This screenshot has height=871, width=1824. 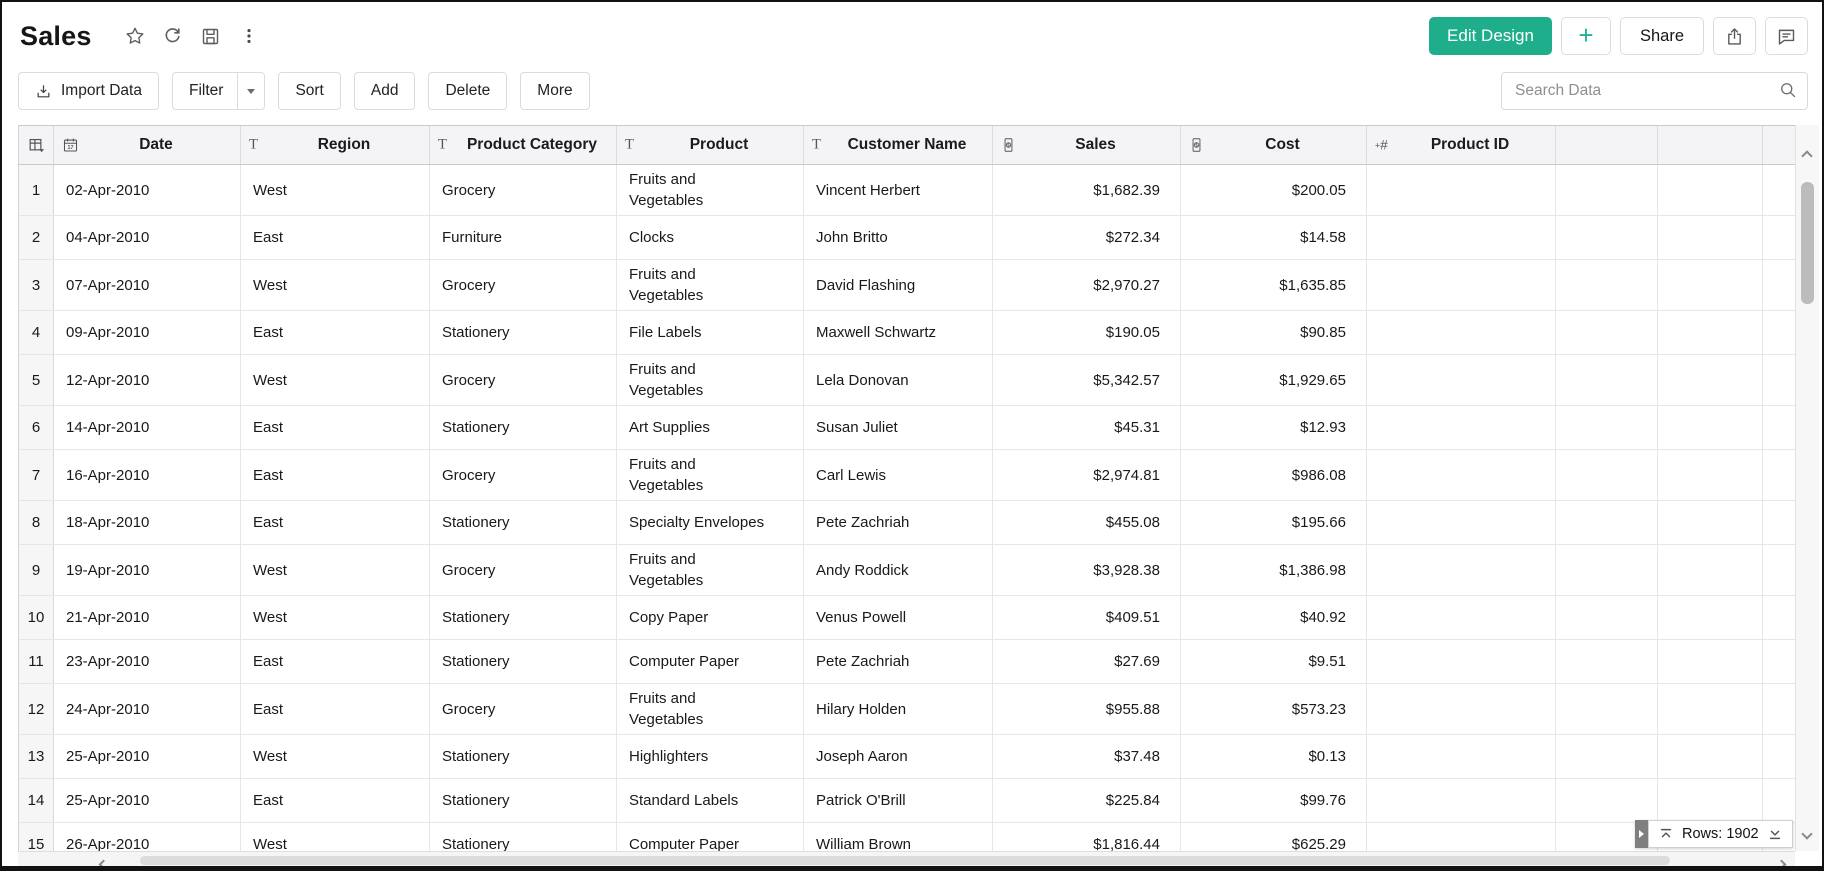 What do you see at coordinates (384, 91) in the screenshot?
I see `add-button: Add` at bounding box center [384, 91].